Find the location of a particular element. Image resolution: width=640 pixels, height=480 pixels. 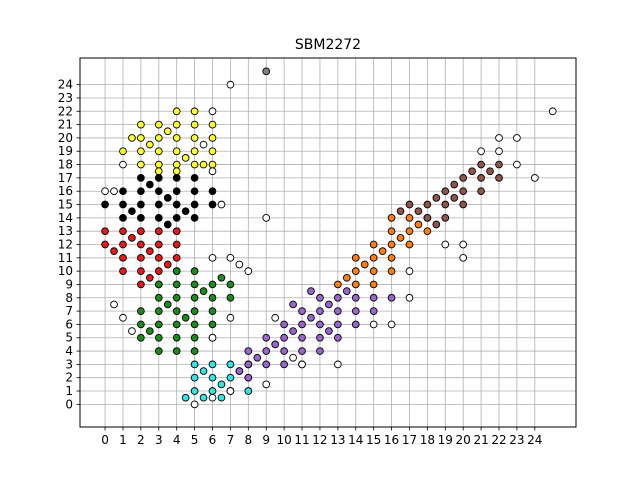

x-tick-label: 5 is located at coordinates (195, 440).